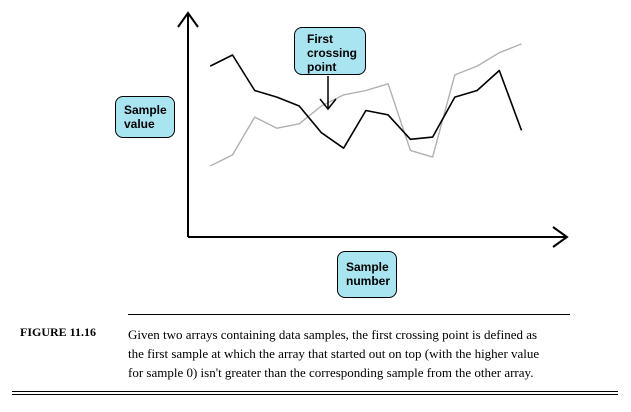 Image resolution: width=631 pixels, height=412 pixels. I want to click on x-axis-arrowhead, so click(560, 237).